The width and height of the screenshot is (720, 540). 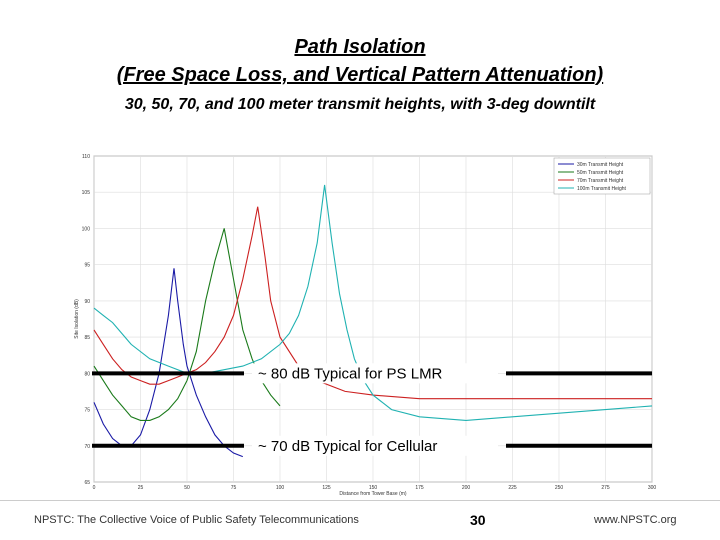 I want to click on y-tick-label: 110, so click(x=86, y=157).